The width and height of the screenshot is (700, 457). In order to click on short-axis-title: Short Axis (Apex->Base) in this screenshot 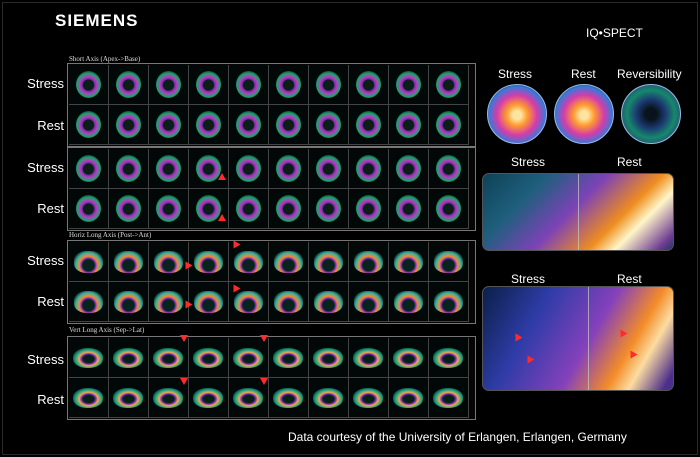, I will do `click(105, 59)`.